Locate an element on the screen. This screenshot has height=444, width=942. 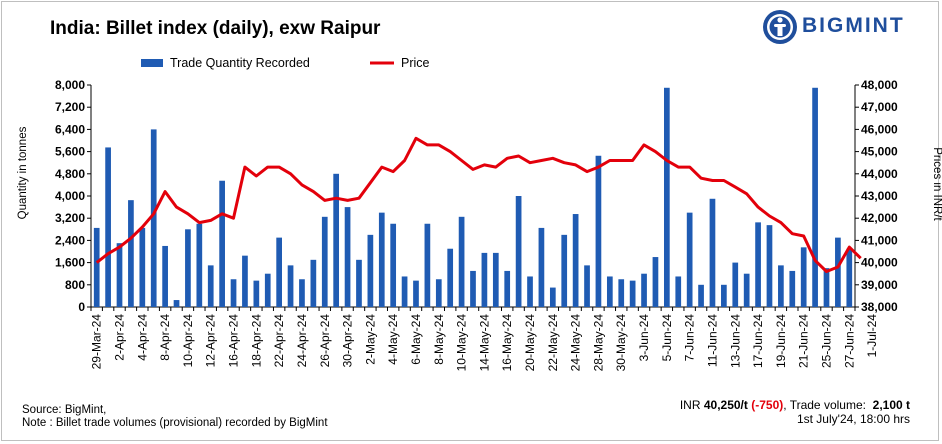
x-tick-label: 22-May-24 is located at coordinates (553, 343).